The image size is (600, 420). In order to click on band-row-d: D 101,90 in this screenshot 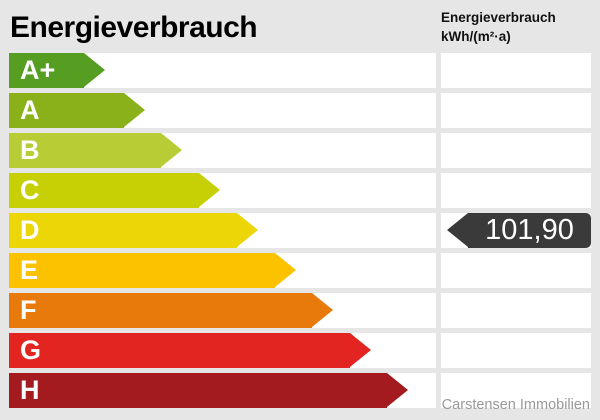, I will do `click(300, 230)`.